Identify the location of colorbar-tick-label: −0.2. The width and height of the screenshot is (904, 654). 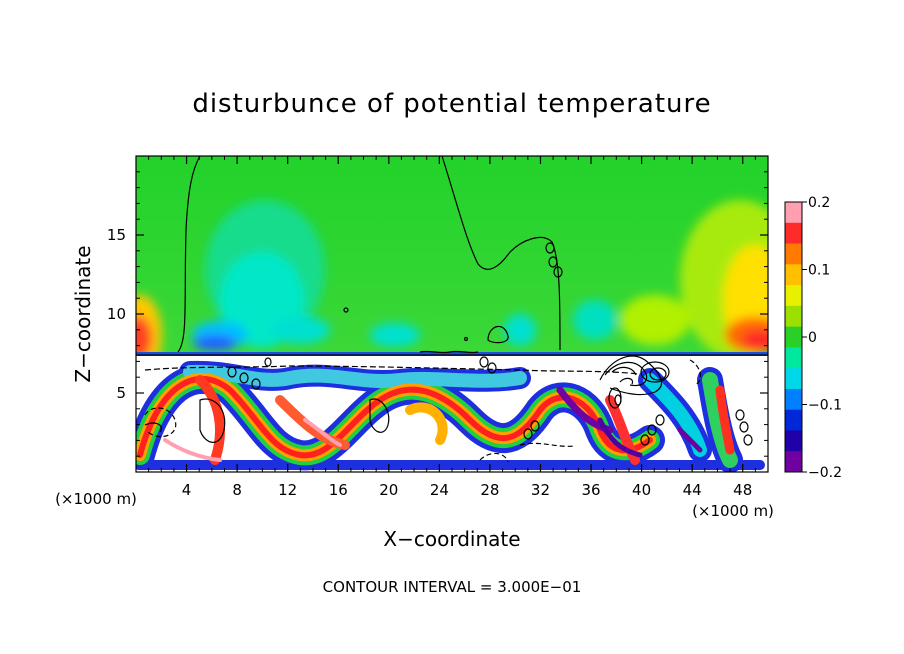
(825, 473).